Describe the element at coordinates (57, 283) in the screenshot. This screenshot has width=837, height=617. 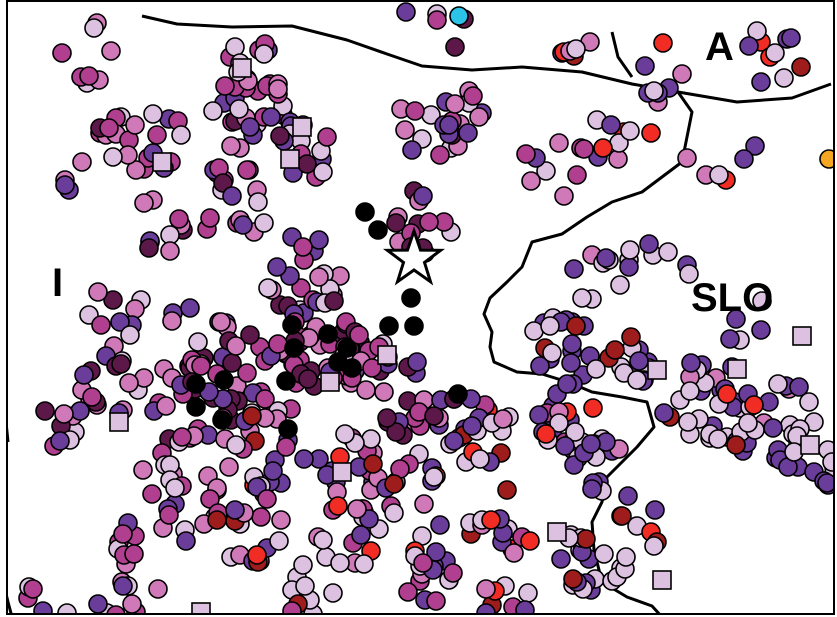
I see `label-italy: I` at that location.